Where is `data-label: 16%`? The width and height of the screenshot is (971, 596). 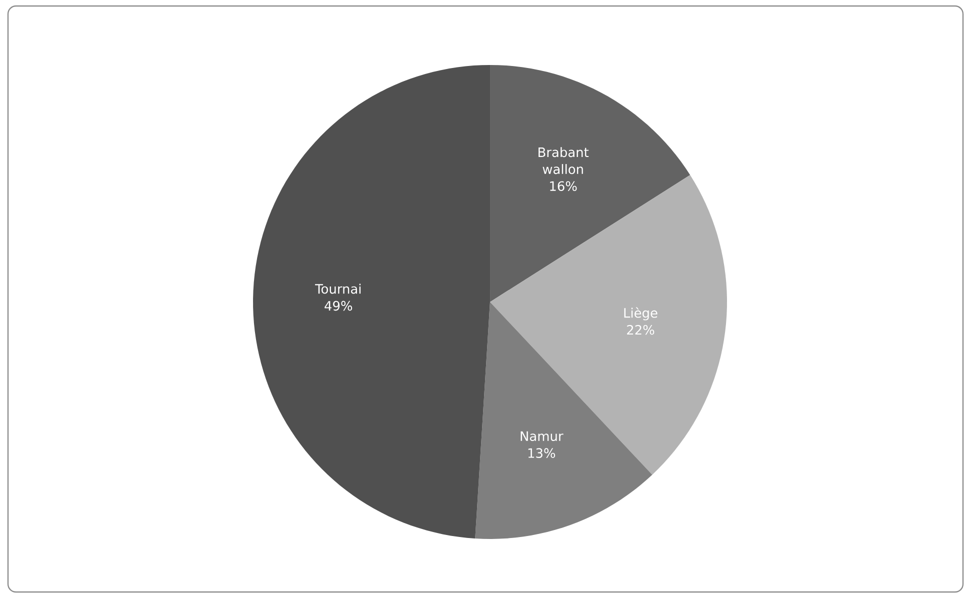
data-label: 16% is located at coordinates (563, 186).